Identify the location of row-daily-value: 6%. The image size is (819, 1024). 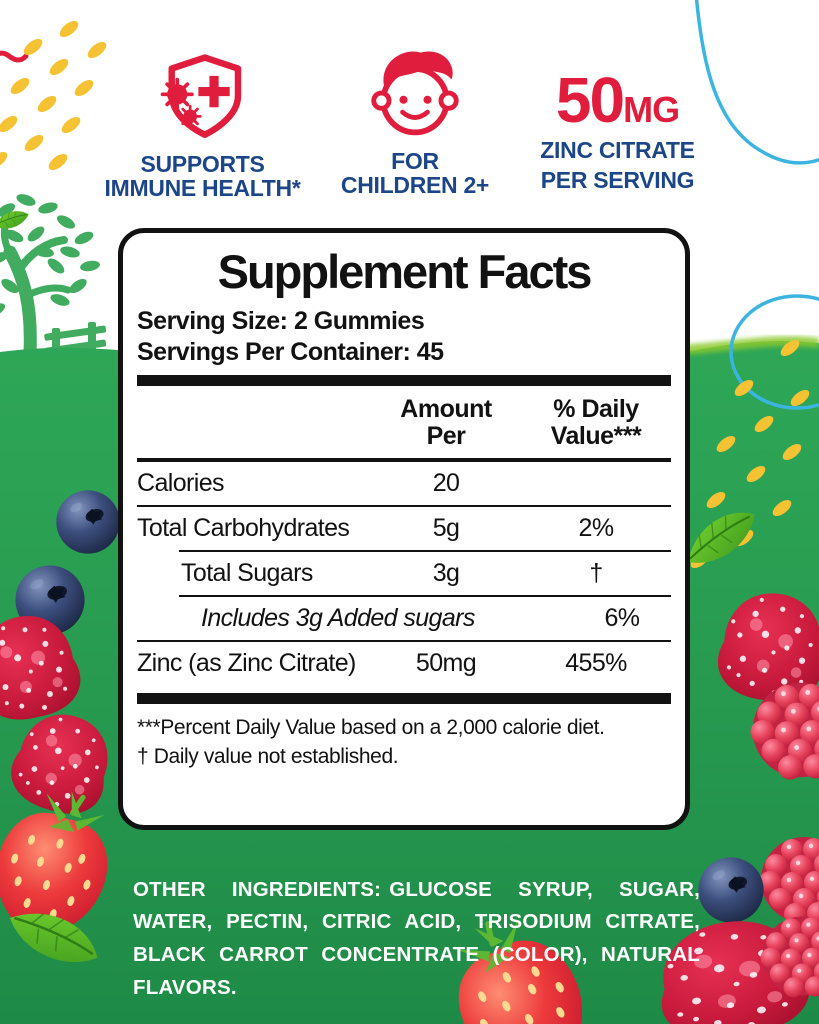
(622, 618).